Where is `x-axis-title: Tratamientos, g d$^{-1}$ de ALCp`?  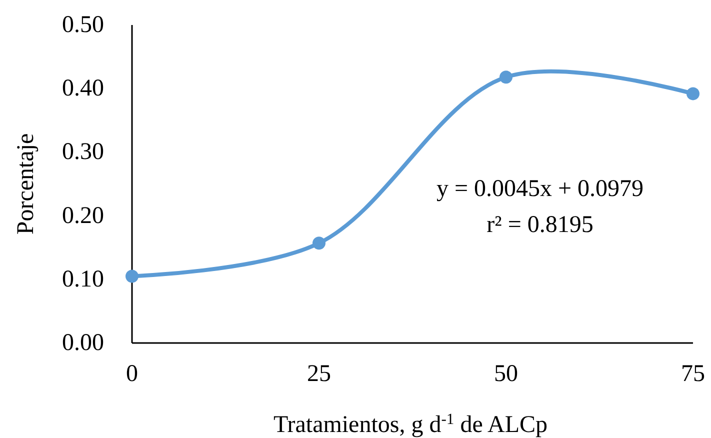 x-axis-title: Tratamientos, g d$^{-1}$ de ALCp is located at coordinates (410, 424).